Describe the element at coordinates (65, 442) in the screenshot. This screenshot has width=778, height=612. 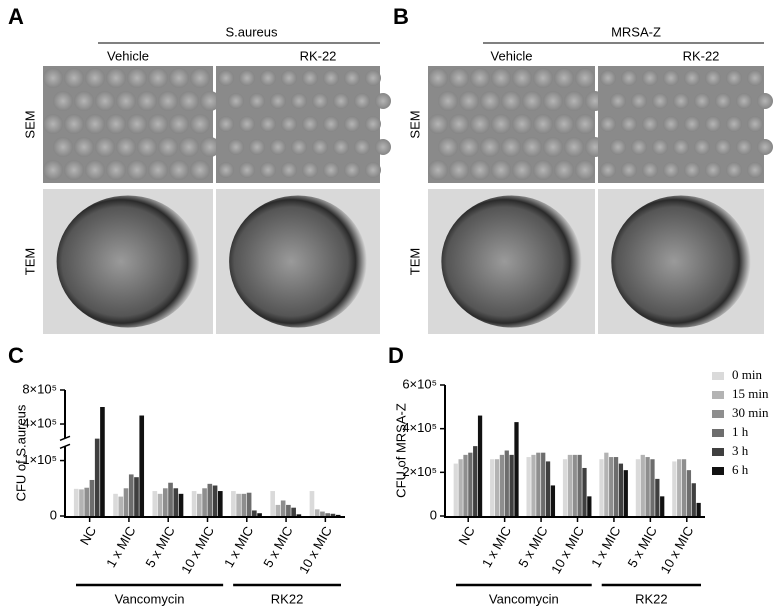
I see `axis-break` at that location.